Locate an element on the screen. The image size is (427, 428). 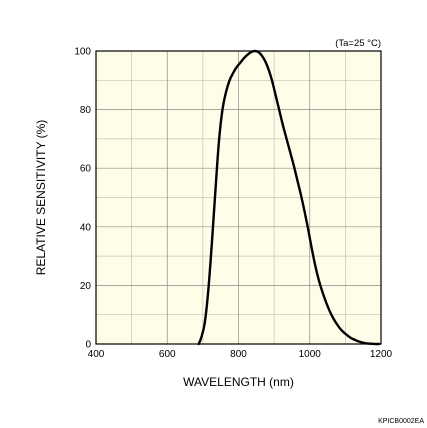
y-tick-label: 20 is located at coordinates (86, 286).